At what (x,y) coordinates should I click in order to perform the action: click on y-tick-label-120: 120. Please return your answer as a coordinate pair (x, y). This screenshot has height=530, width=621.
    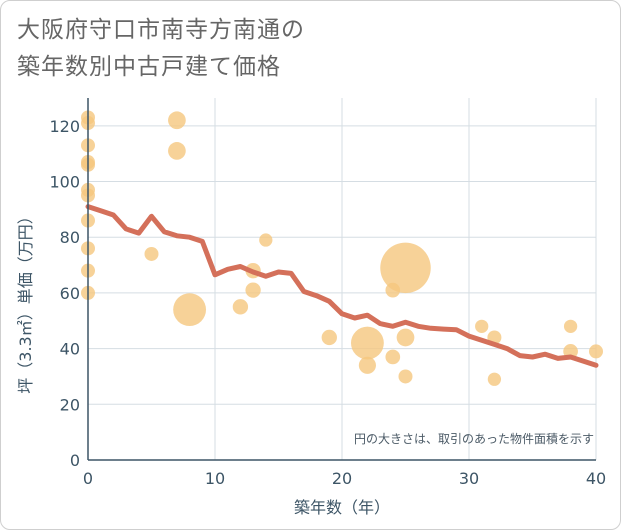
    Looking at the image, I should click on (64, 126).